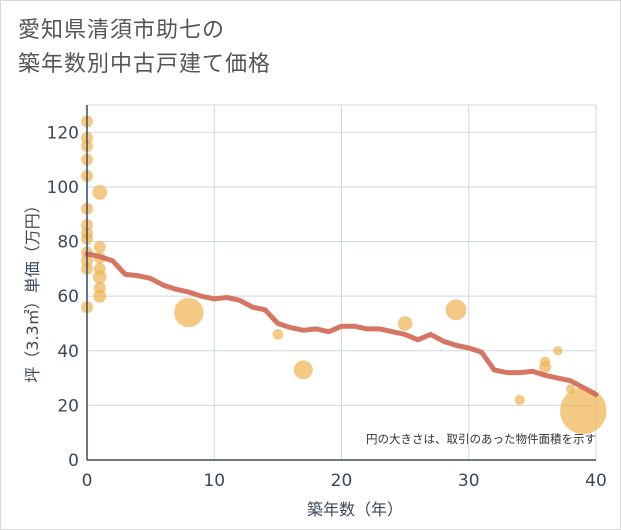  What do you see at coordinates (355, 509) in the screenshot?
I see `x-axis-label: 築年数（年）` at bounding box center [355, 509].